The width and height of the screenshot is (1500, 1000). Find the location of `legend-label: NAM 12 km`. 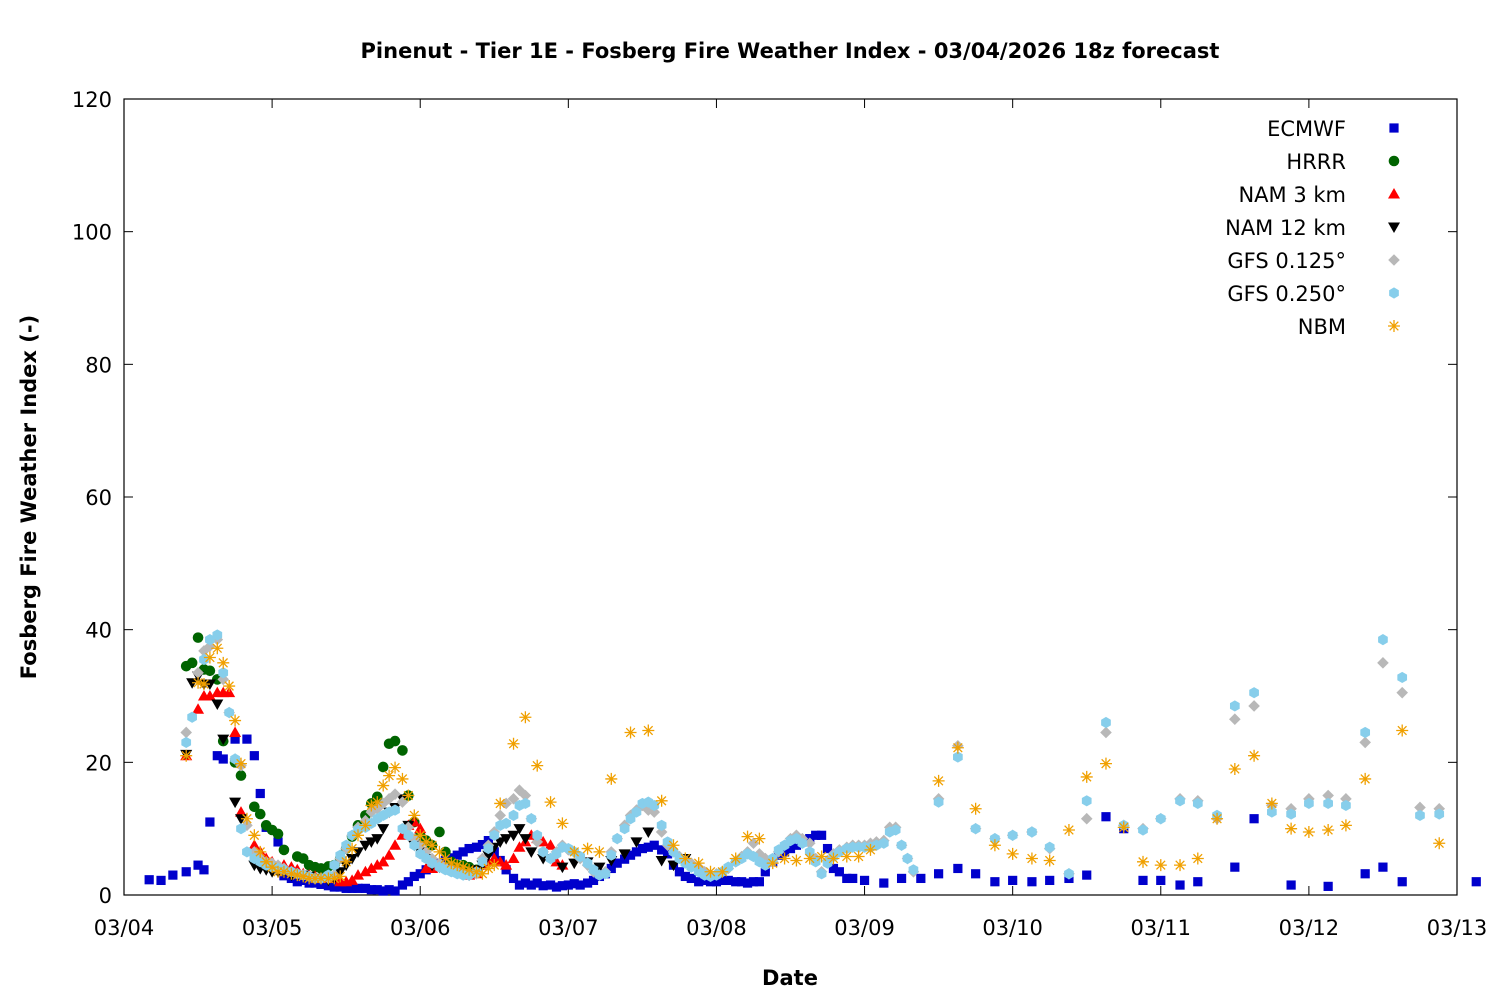

legend-label: NAM 12 km is located at coordinates (1285, 228).